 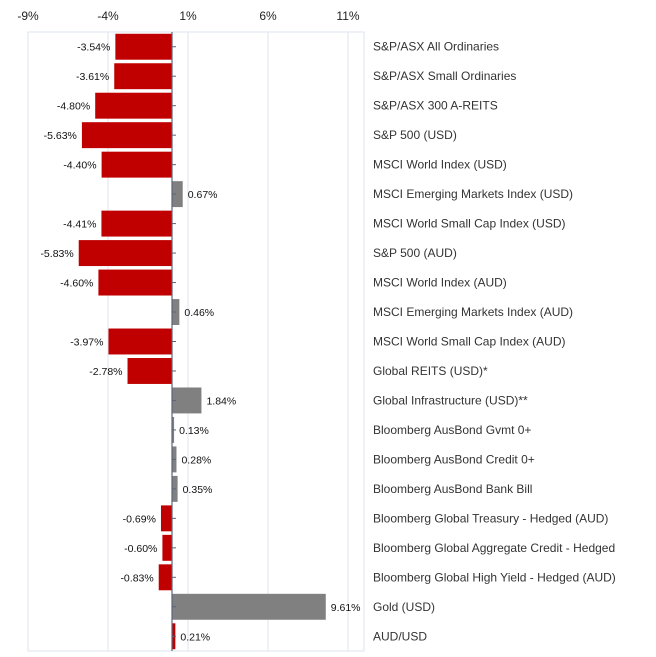 I want to click on category-label: S&P/ASX 300 A-REITS, so click(x=435, y=106).